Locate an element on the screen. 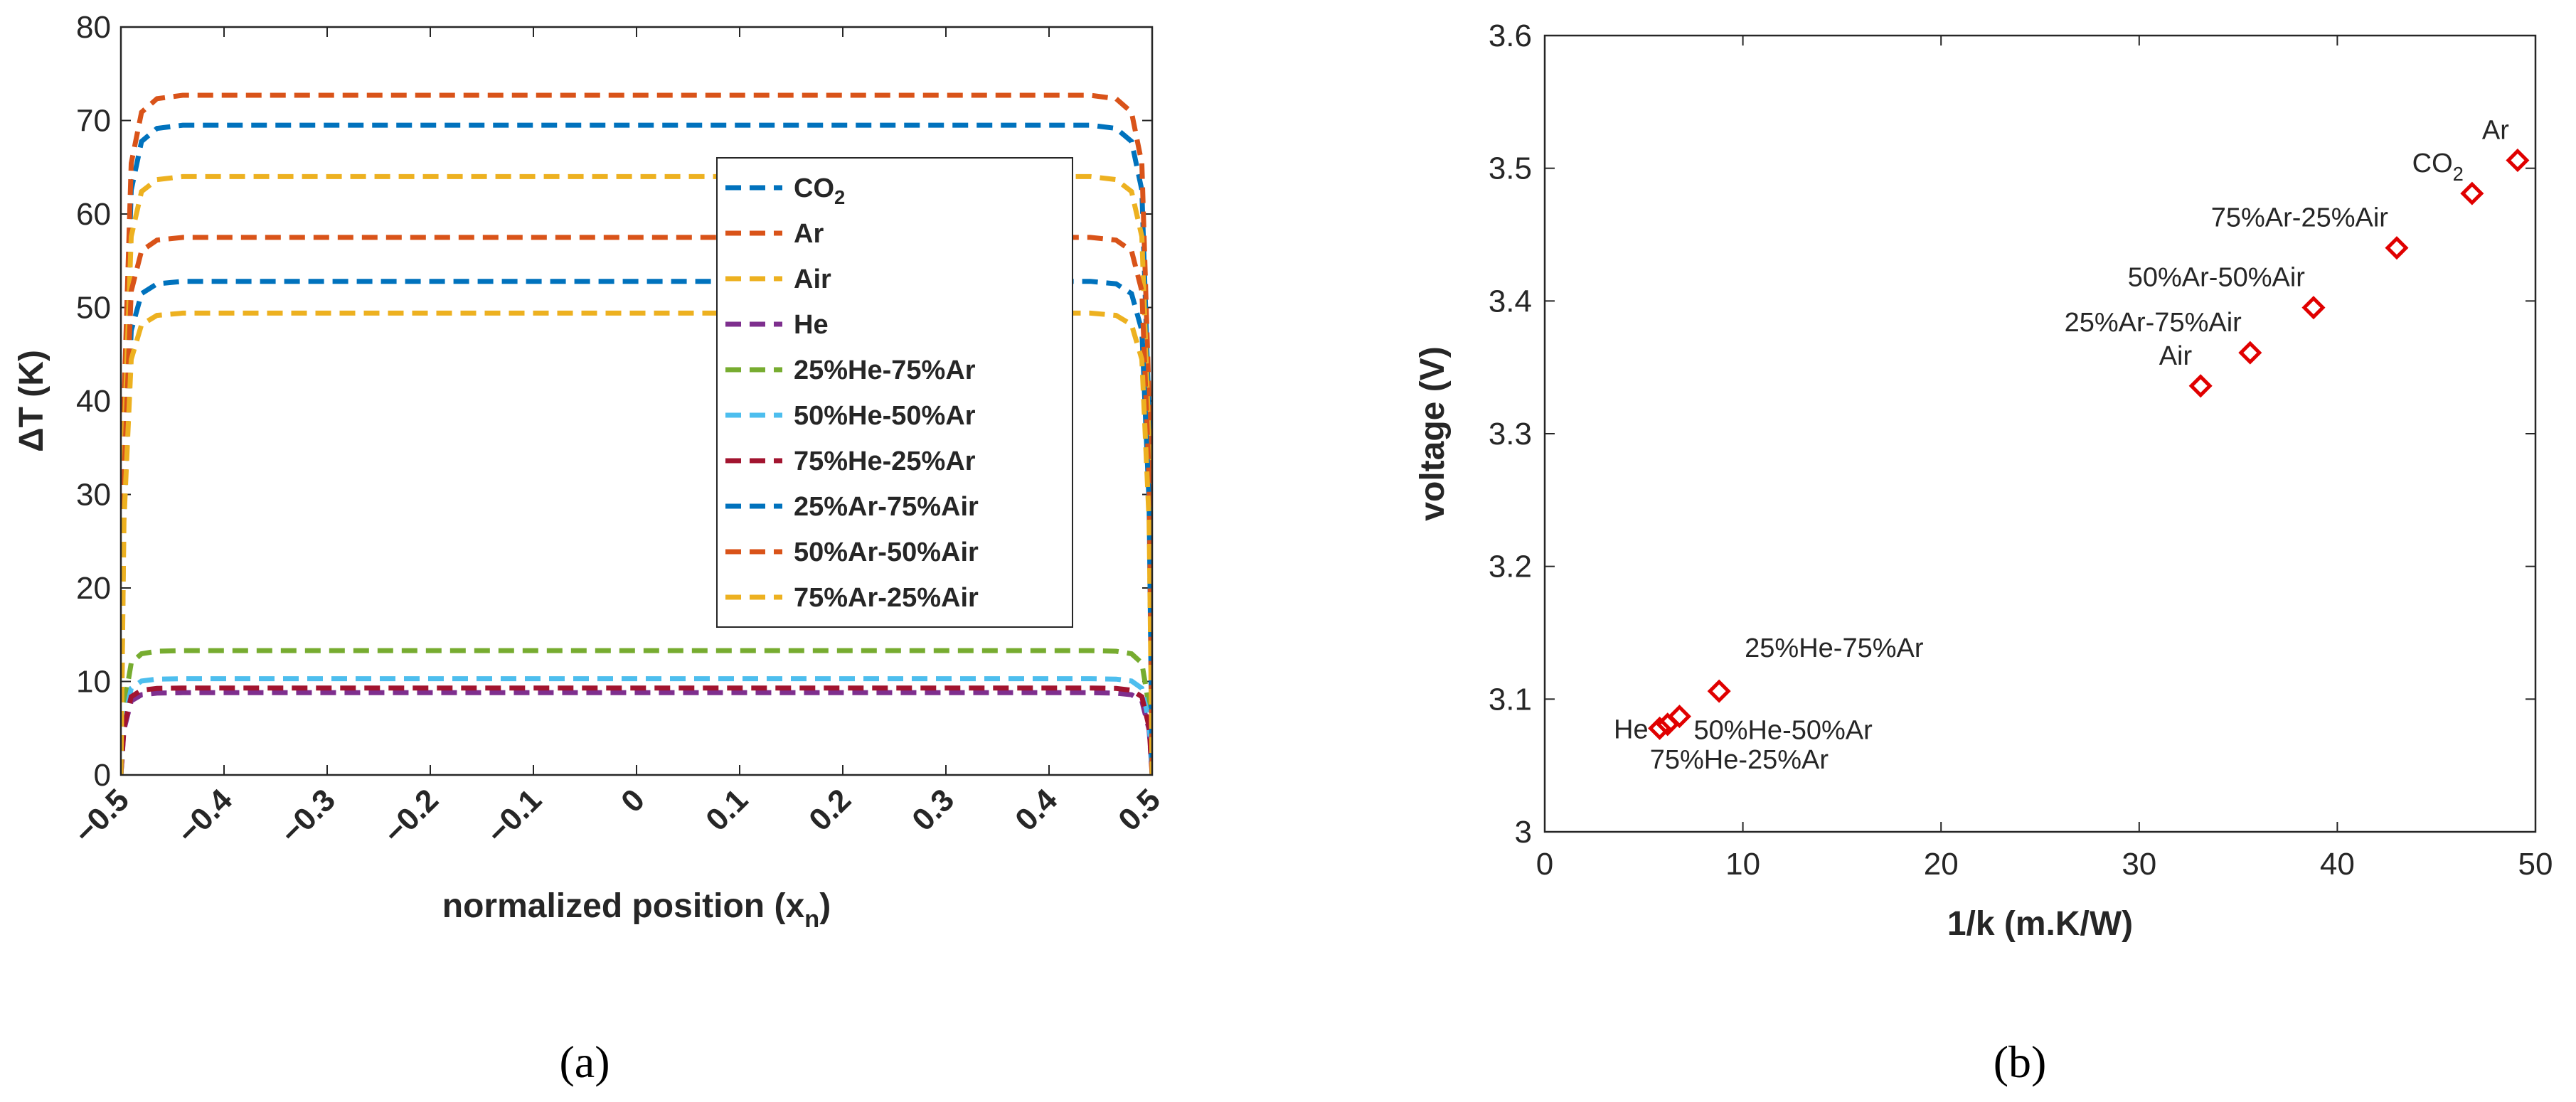 The width and height of the screenshot is (2576, 1102). legend-label: Air is located at coordinates (812, 279).